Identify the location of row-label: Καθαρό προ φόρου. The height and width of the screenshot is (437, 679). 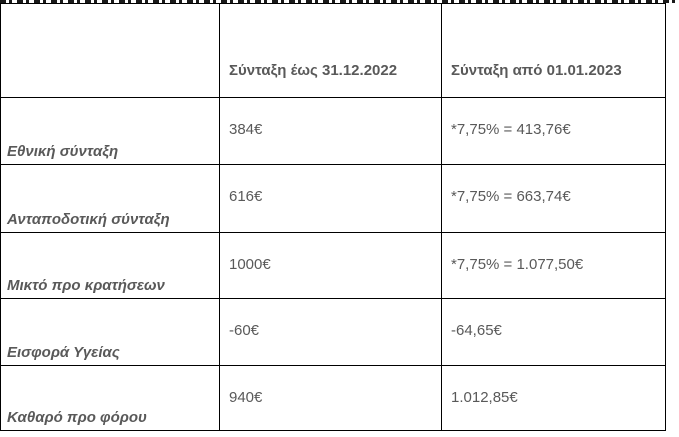
(77, 417).